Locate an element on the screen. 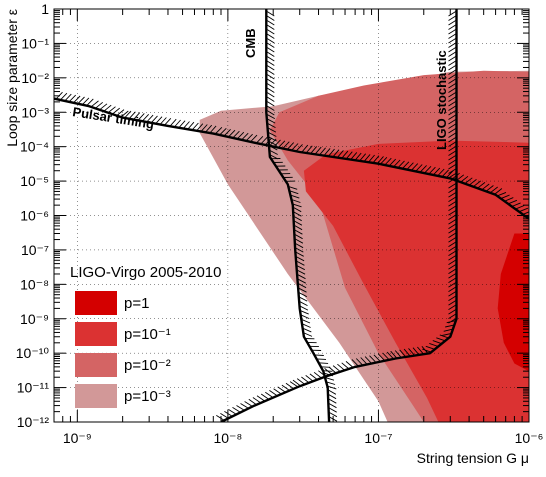  constraint-label-ligo-stochastic: LIGO stochastic is located at coordinates (441, 100).